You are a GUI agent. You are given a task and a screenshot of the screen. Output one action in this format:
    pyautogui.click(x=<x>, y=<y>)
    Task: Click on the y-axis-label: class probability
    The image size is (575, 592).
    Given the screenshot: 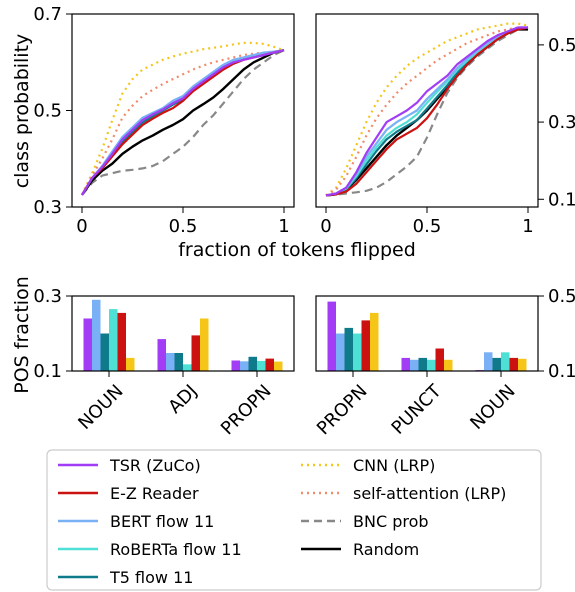 What is the action you would take?
    pyautogui.click(x=22, y=111)
    